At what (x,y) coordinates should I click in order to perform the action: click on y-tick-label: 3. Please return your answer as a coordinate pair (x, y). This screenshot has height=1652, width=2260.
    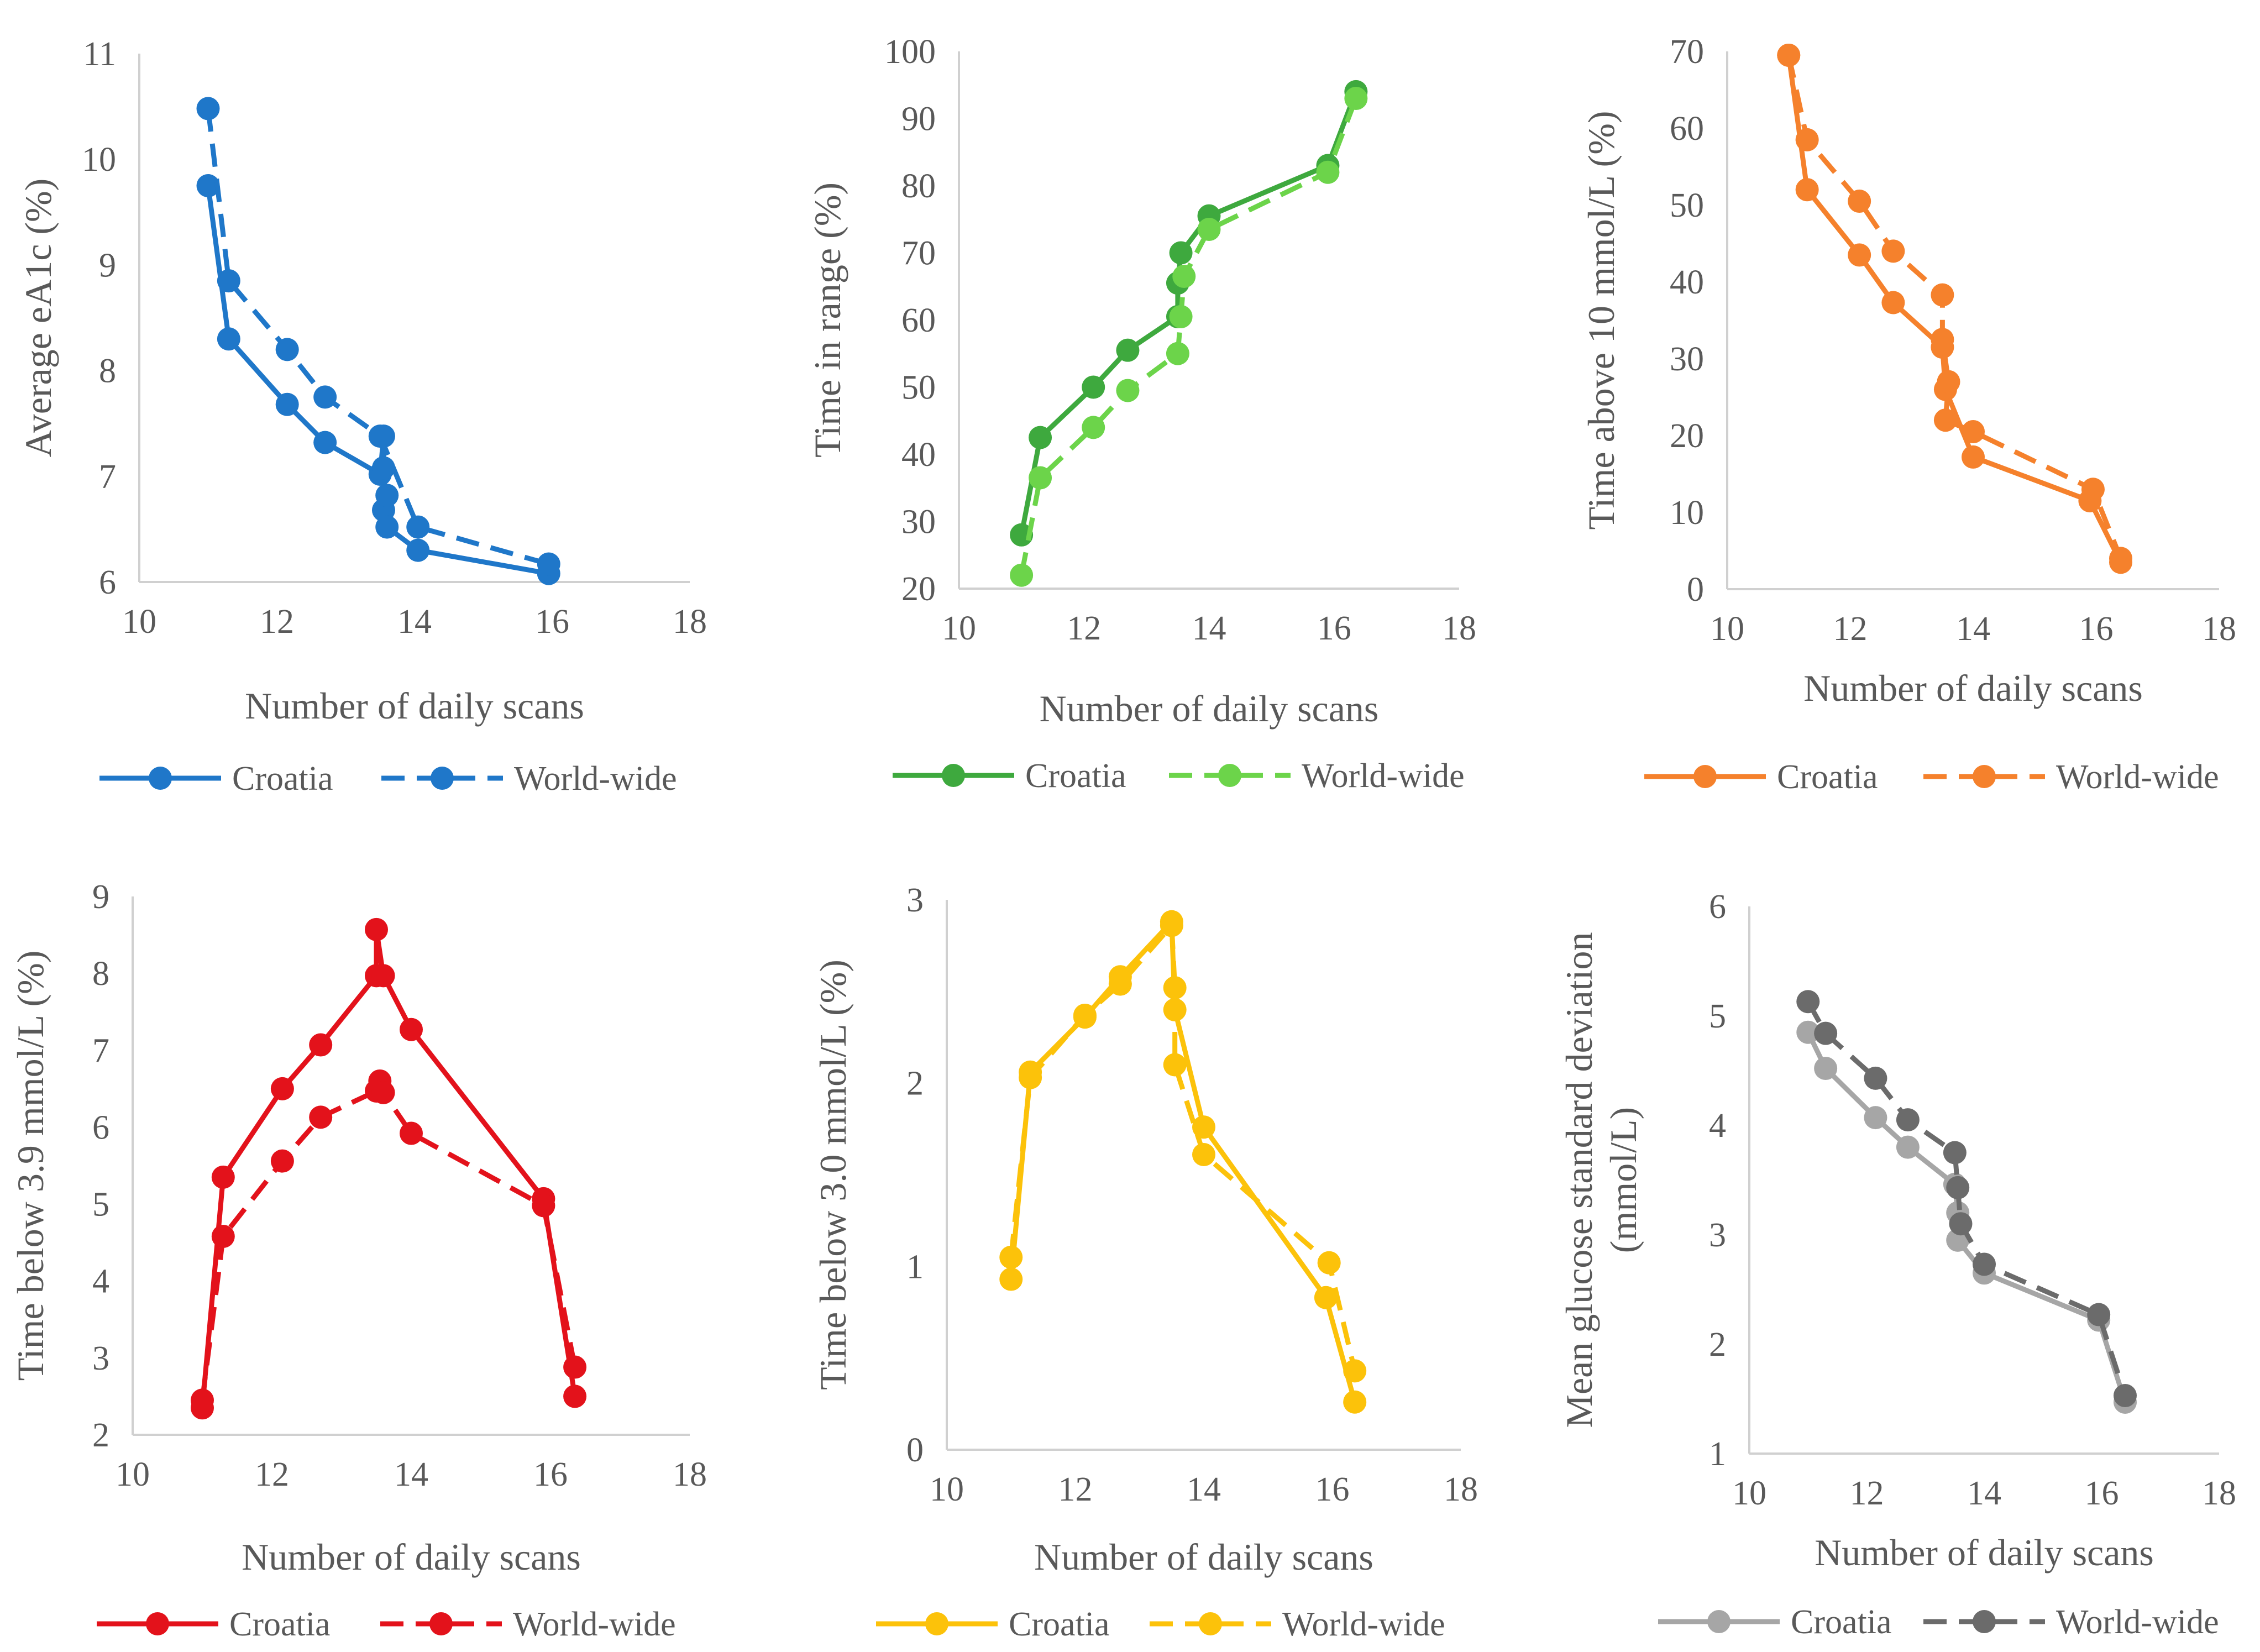
    Looking at the image, I should click on (100, 1358).